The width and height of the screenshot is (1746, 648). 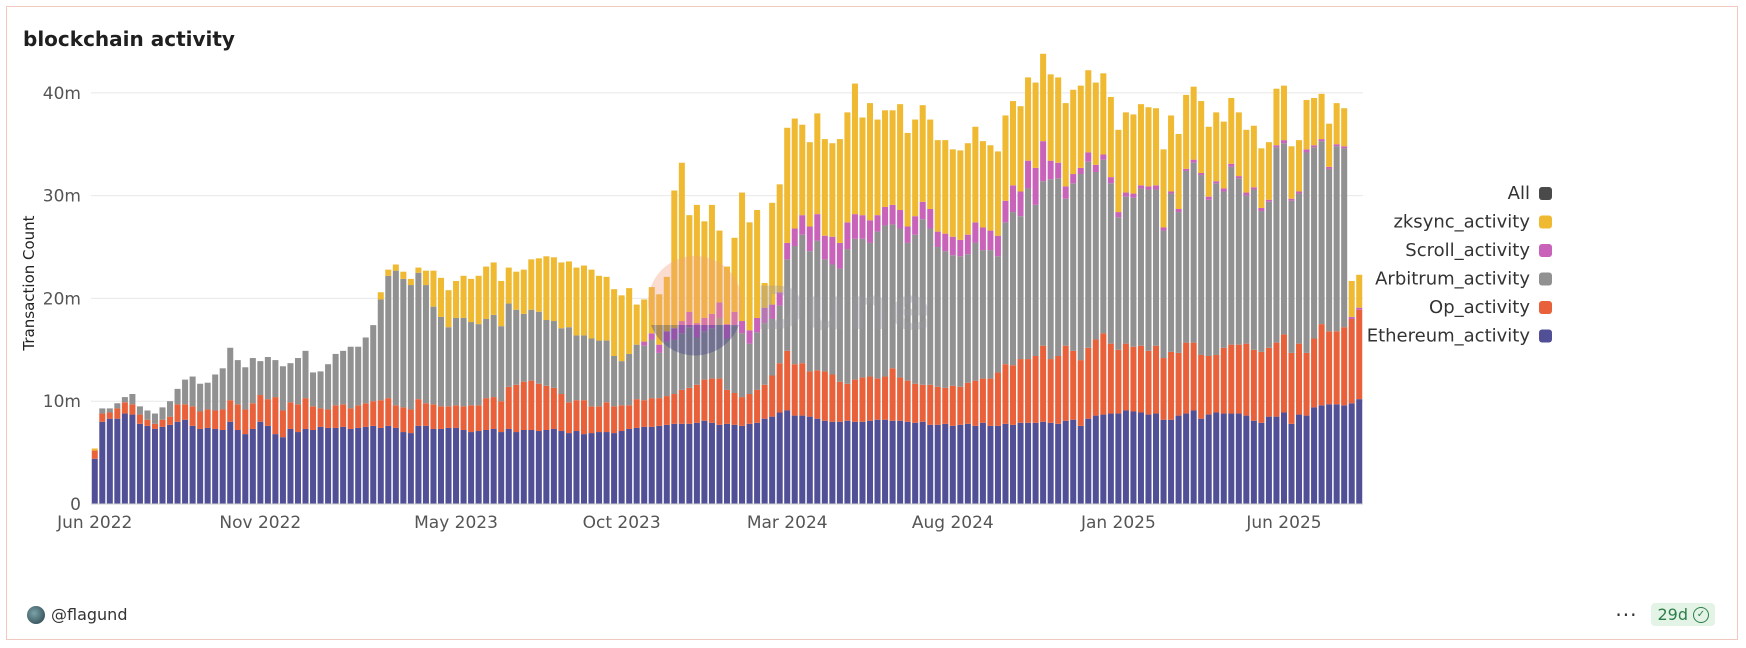 What do you see at coordinates (1452, 279) in the screenshot?
I see `legend-label: Arbitrum_activity` at bounding box center [1452, 279].